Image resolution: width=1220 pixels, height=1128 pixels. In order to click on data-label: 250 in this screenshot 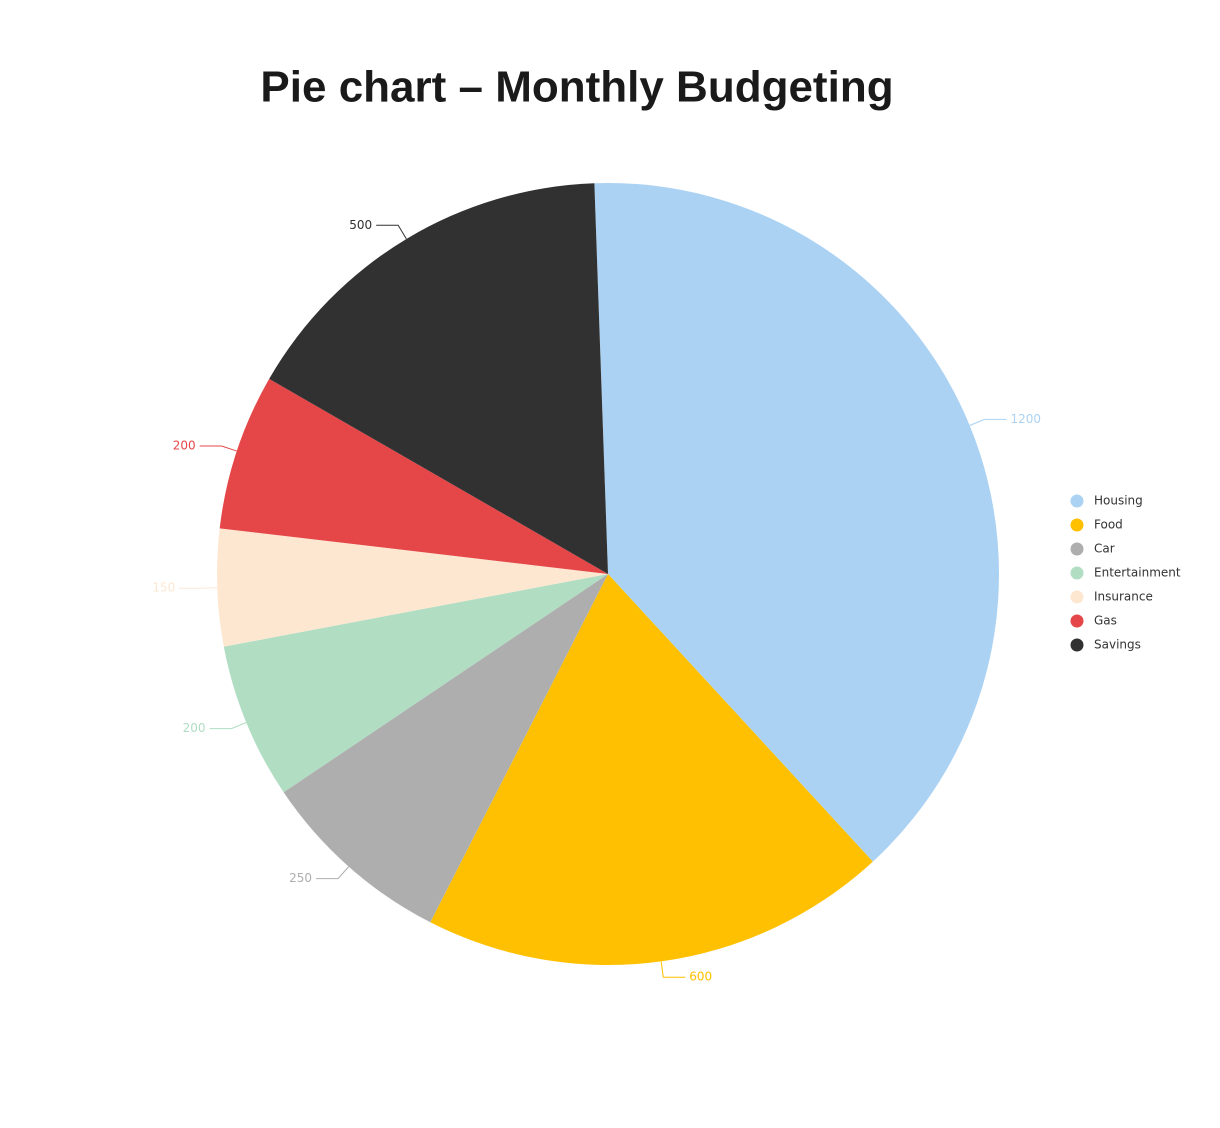, I will do `click(300, 878)`.